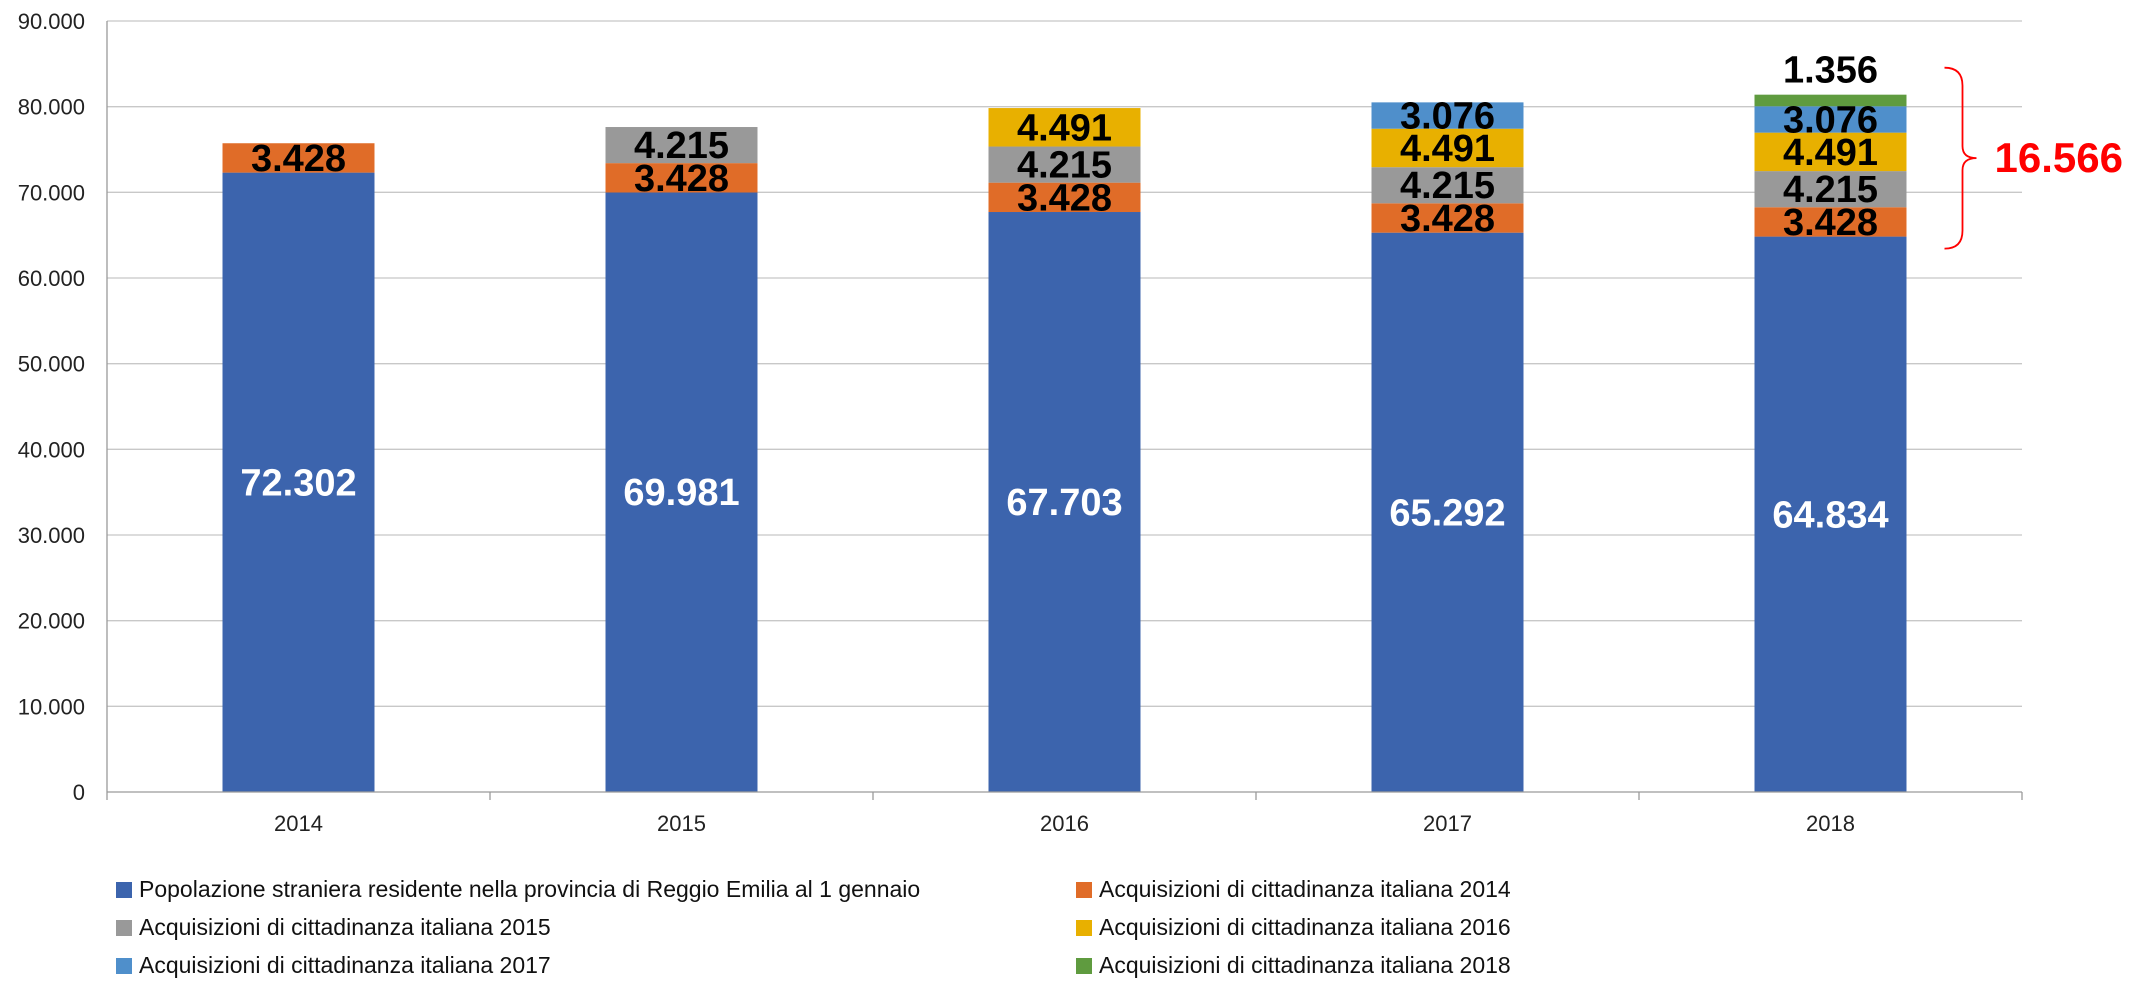 The width and height of the screenshot is (2134, 985). What do you see at coordinates (51, 449) in the screenshot?
I see `y-tick-label: 40.000` at bounding box center [51, 449].